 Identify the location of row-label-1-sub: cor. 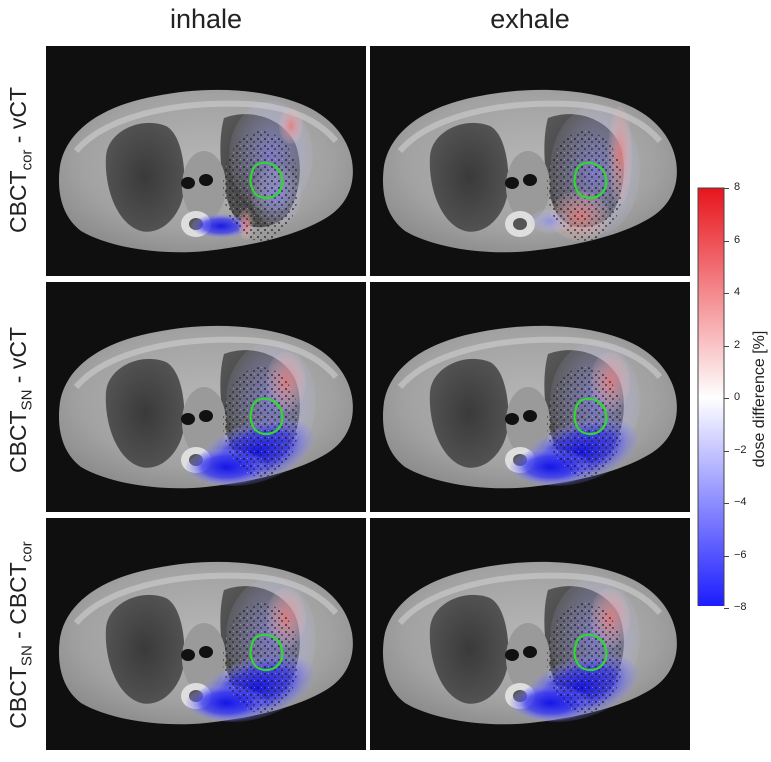
(27, 160).